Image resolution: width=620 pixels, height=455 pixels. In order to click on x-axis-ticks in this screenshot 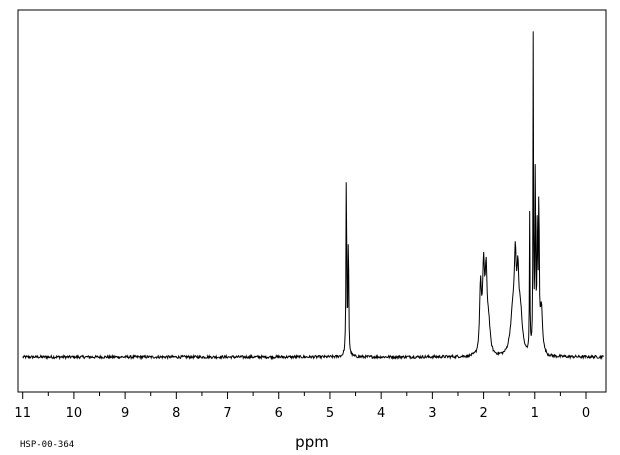, I will do `click(304, 395)`.